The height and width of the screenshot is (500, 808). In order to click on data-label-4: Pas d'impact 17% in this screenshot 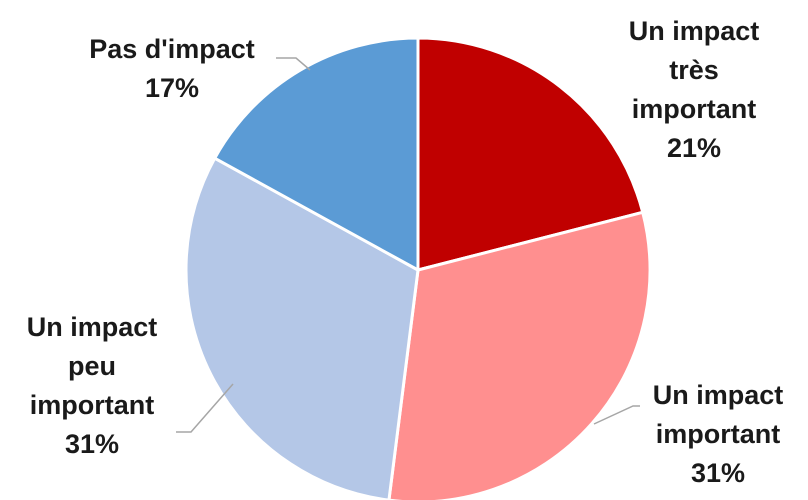, I will do `click(171, 68)`.